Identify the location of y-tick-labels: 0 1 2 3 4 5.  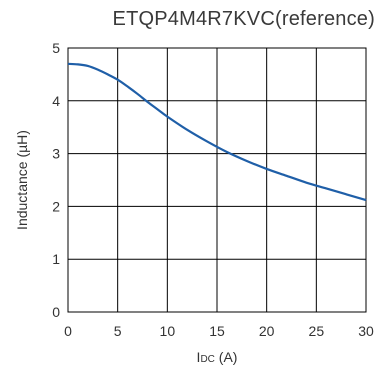
(56, 180).